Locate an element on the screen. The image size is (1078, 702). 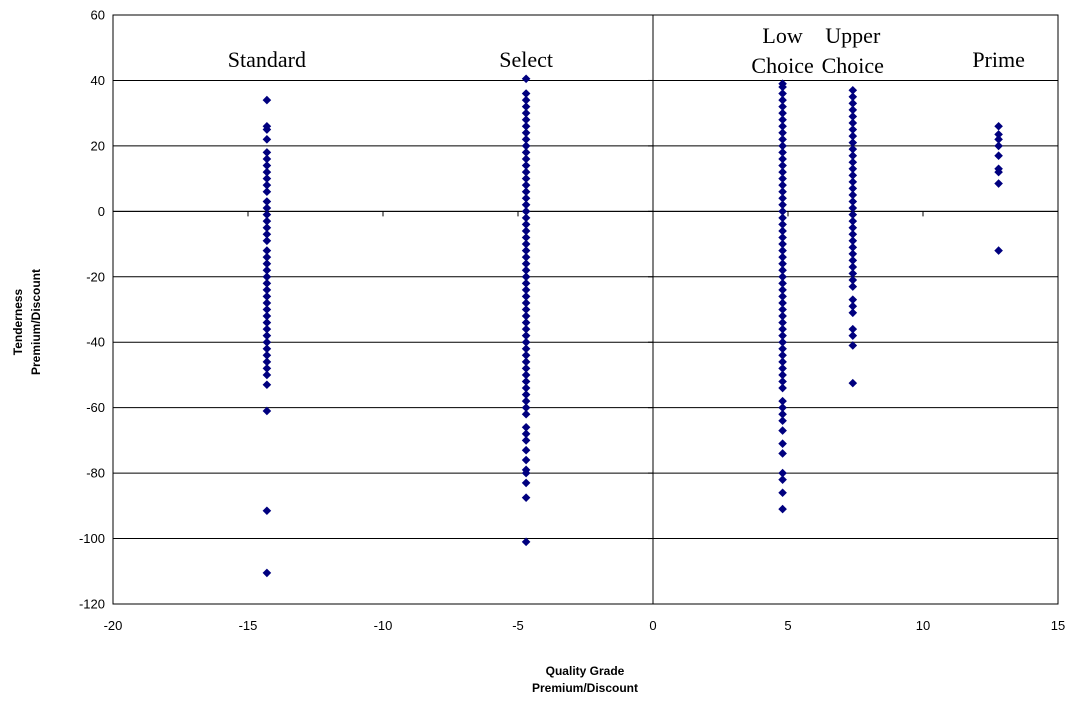
grade-label: Choice is located at coordinates (853, 65).